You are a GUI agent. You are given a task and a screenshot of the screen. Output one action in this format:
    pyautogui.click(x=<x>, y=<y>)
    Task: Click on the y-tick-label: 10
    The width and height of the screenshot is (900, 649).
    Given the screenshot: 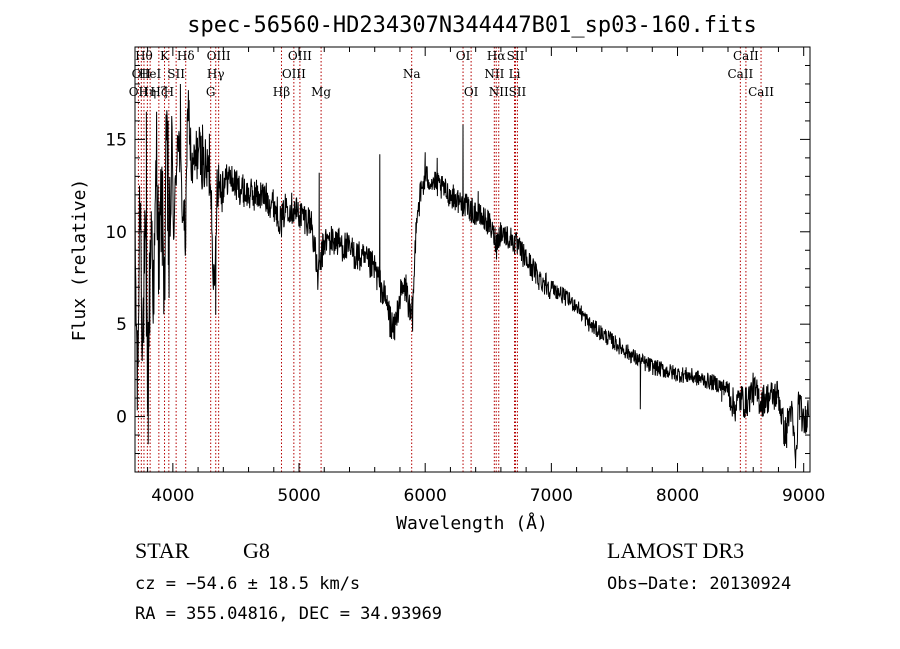 What is the action you would take?
    pyautogui.click(x=116, y=233)
    